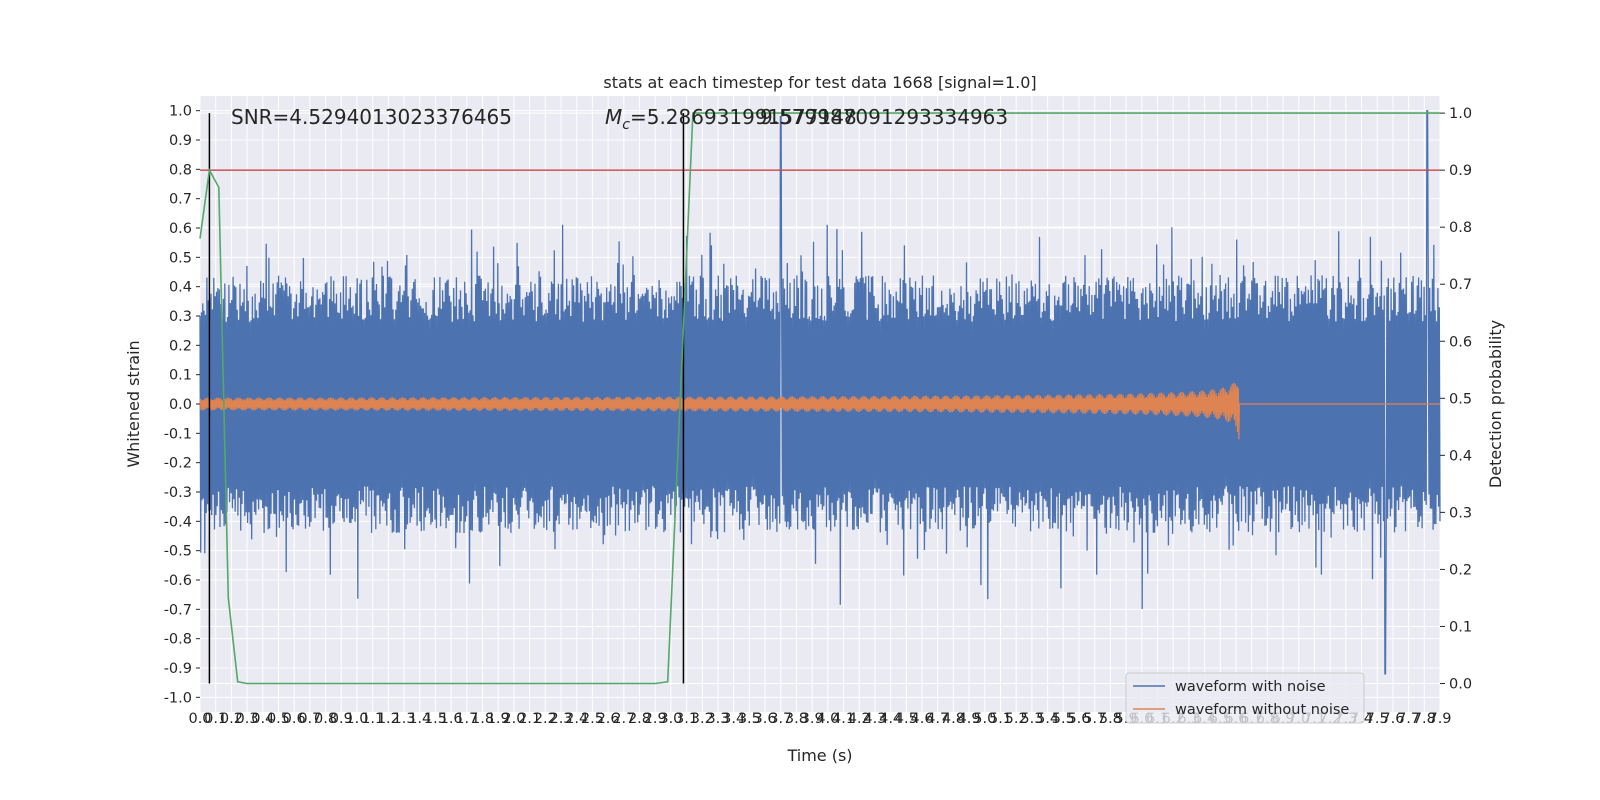 This screenshot has width=1600, height=800. What do you see at coordinates (404, 719) in the screenshot?
I see `x-tick-label: 1.3` at bounding box center [404, 719].